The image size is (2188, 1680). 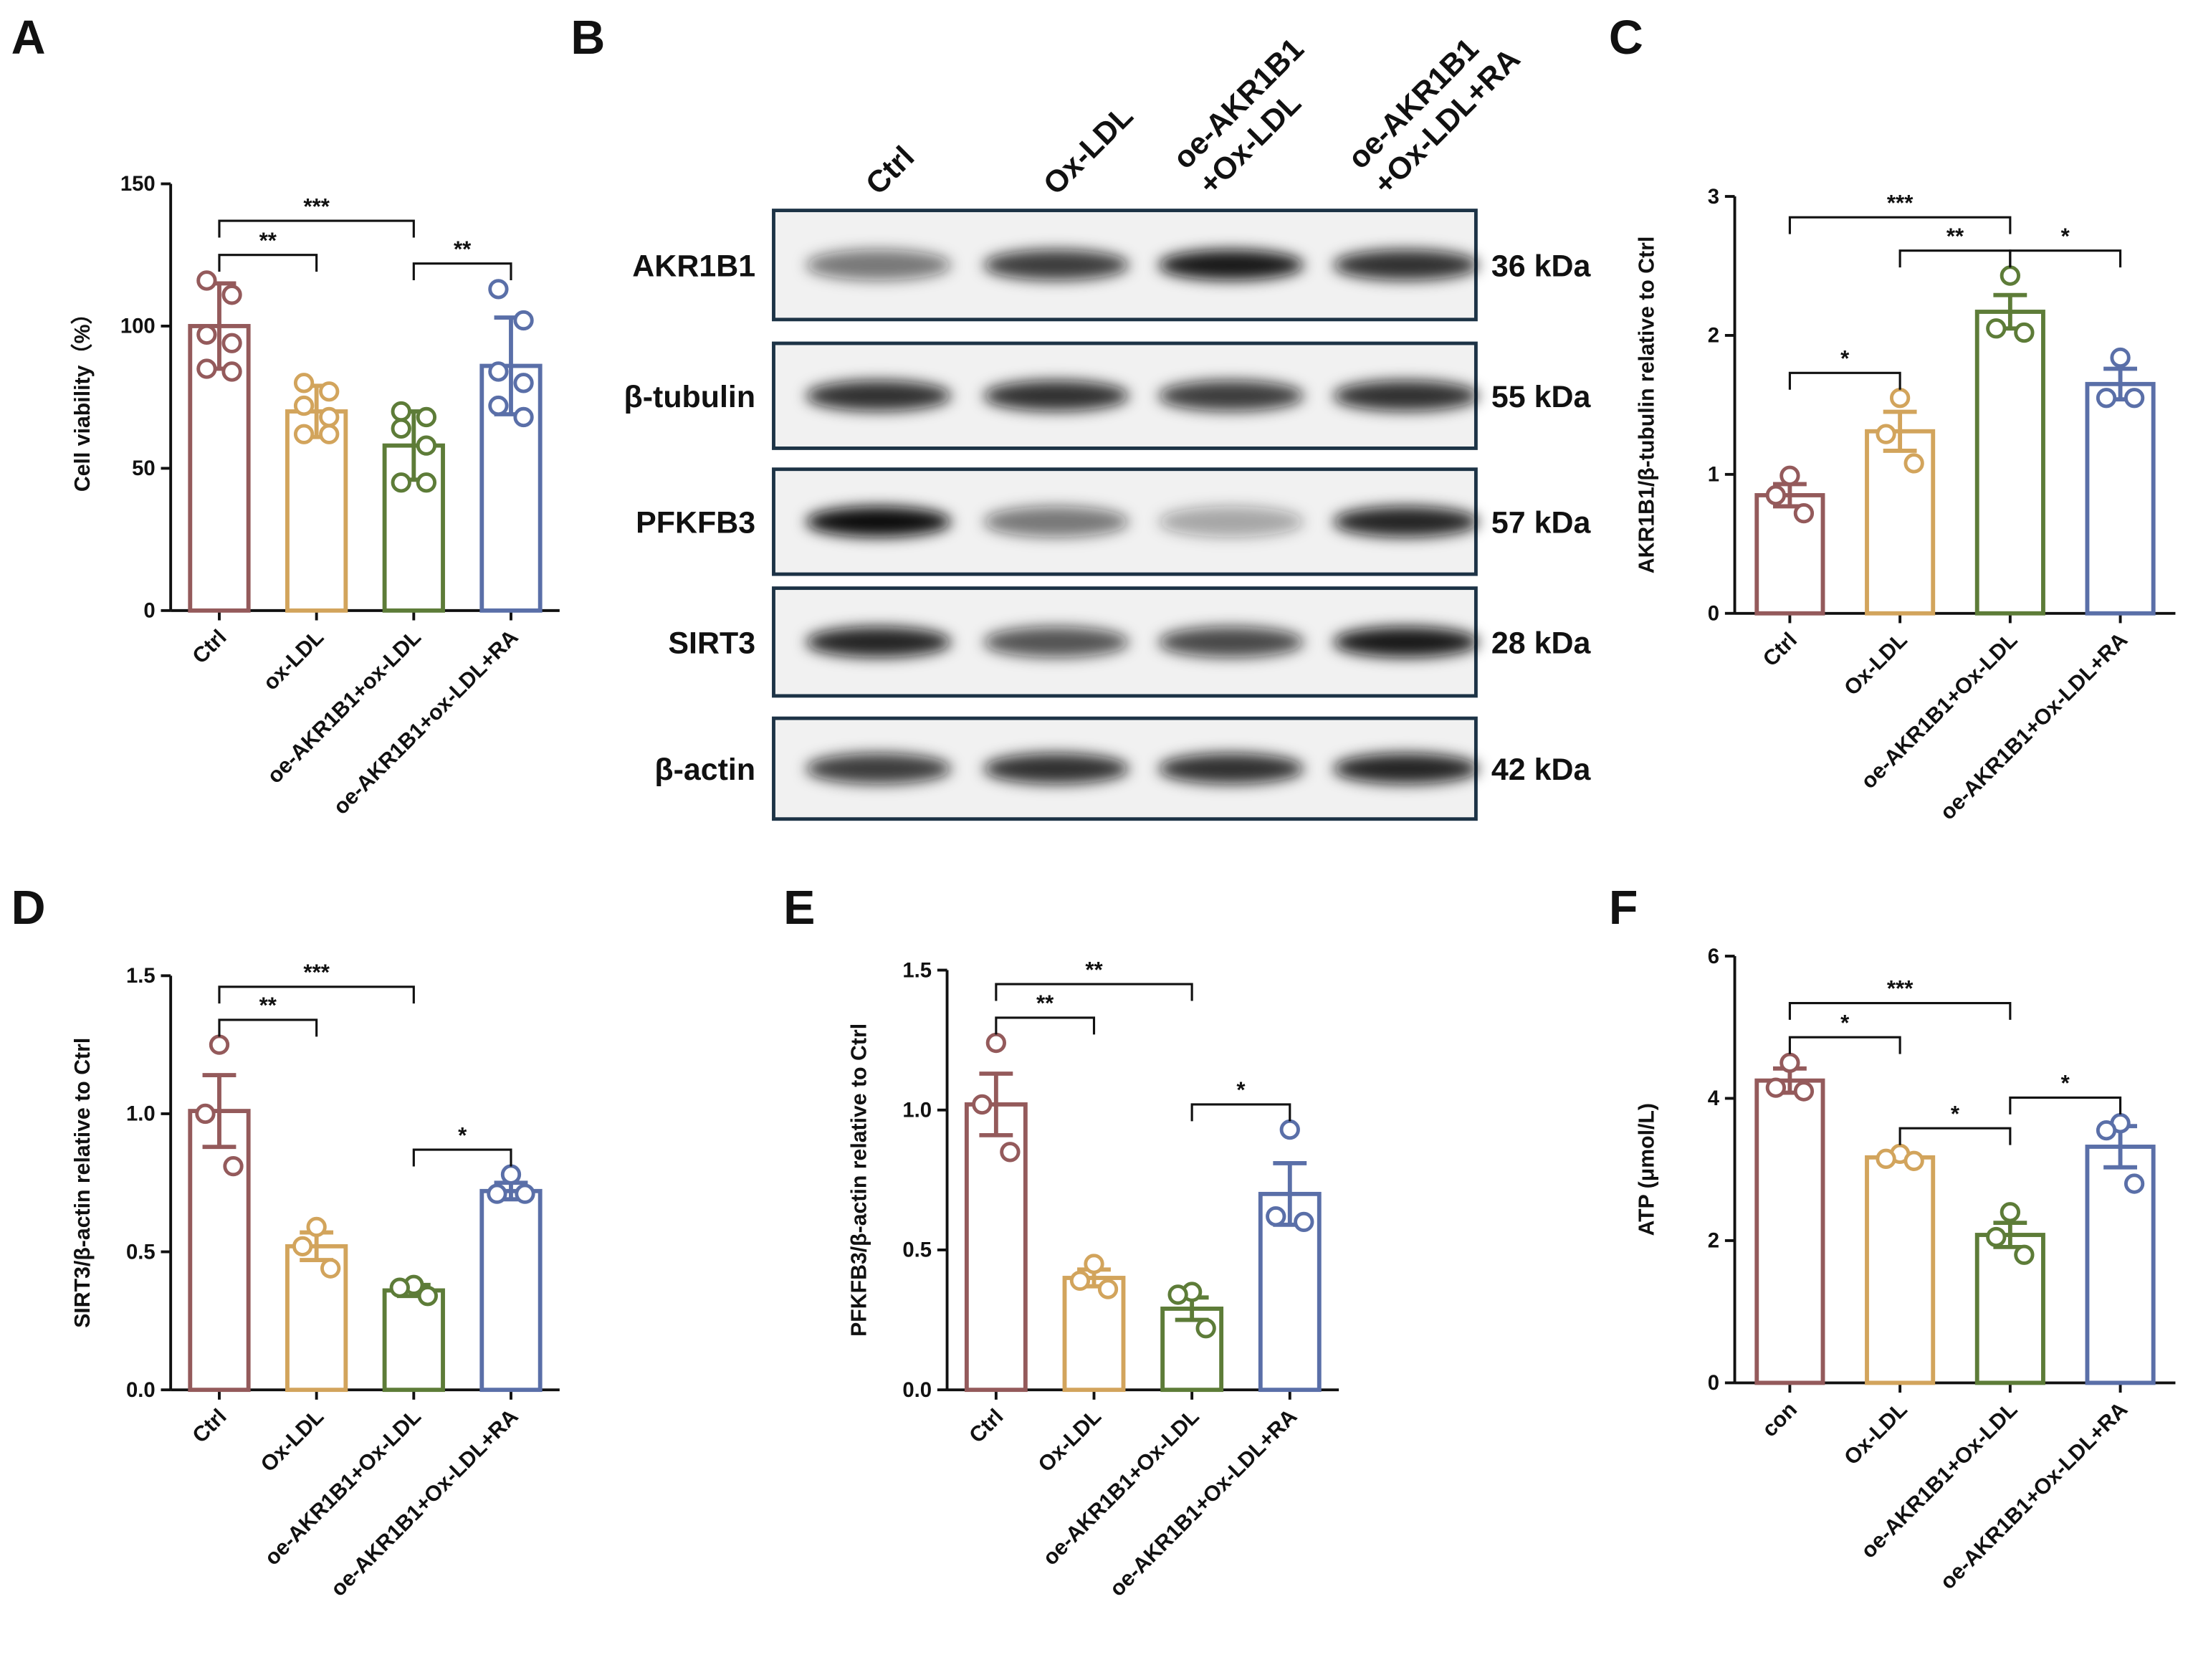 I want to click on y-tick-label: 2, so click(x=1714, y=1241).